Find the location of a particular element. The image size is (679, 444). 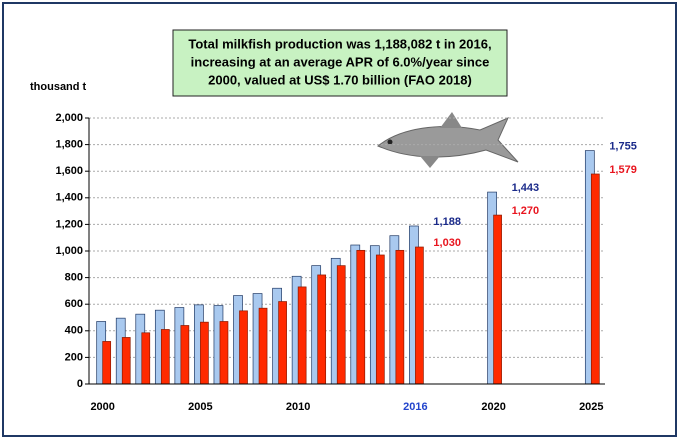

x-tick-label: 2000 is located at coordinates (102, 407).